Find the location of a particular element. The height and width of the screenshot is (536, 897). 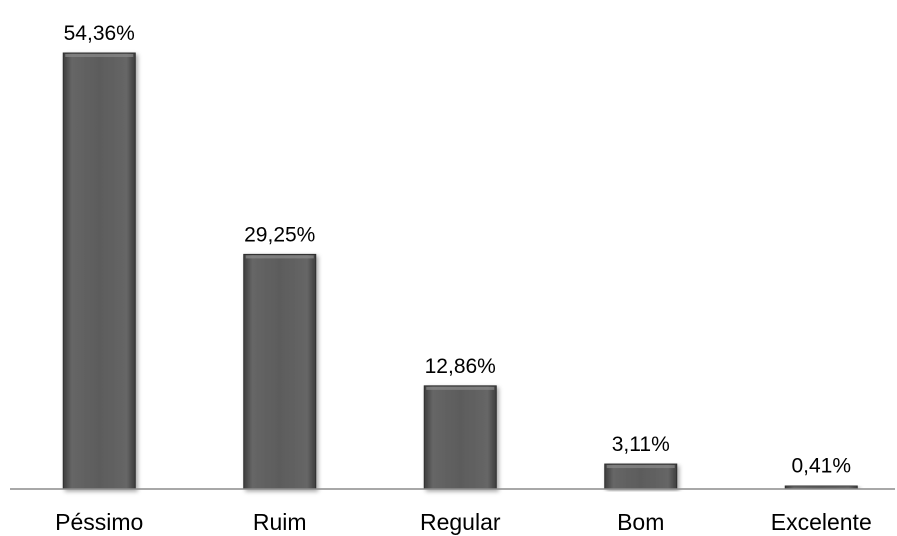

x-tick-label: Regular is located at coordinates (460, 522).